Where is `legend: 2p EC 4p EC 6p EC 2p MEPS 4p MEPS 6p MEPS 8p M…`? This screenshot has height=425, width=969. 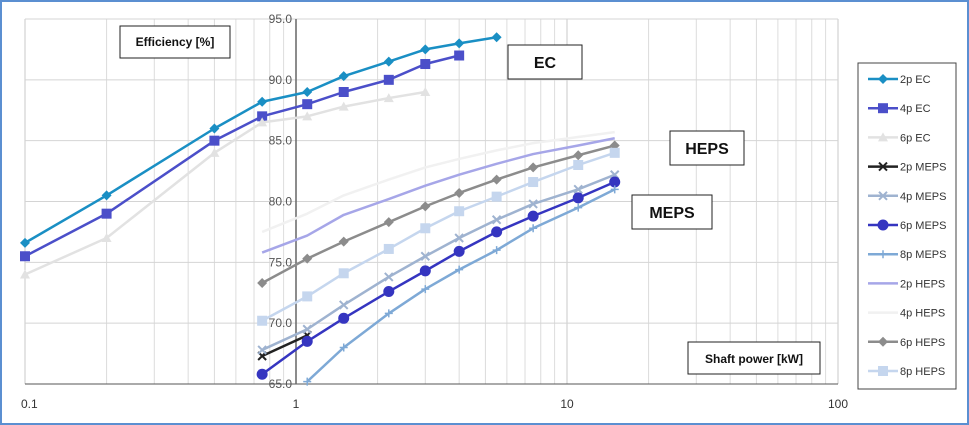 legend: 2p EC 4p EC 6p EC 2p MEPS 4p MEPS 6p MEPS 8p M… is located at coordinates (907, 226).